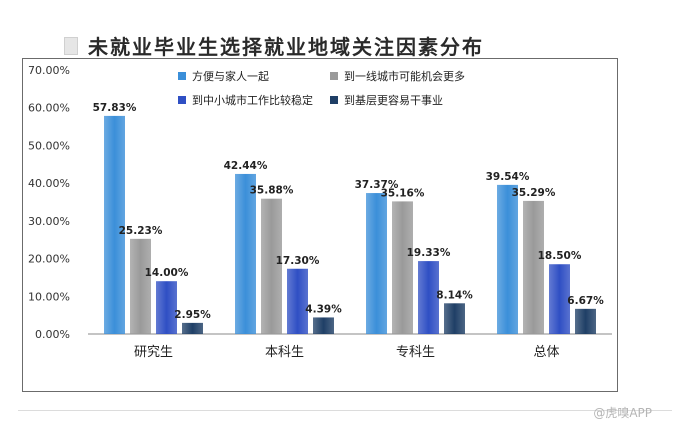 The image size is (690, 432). Describe the element at coordinates (252, 100) in the screenshot. I see `legend-label: 到中小城市工作比较稳定` at that location.